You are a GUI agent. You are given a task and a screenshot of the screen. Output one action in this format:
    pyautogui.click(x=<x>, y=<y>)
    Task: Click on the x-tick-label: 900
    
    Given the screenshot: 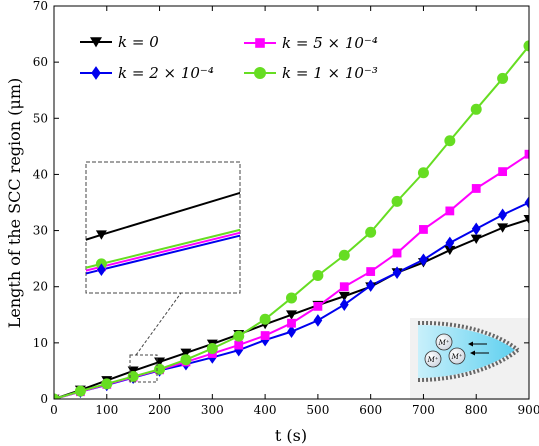 What is the action you would take?
    pyautogui.click(x=528, y=410)
    